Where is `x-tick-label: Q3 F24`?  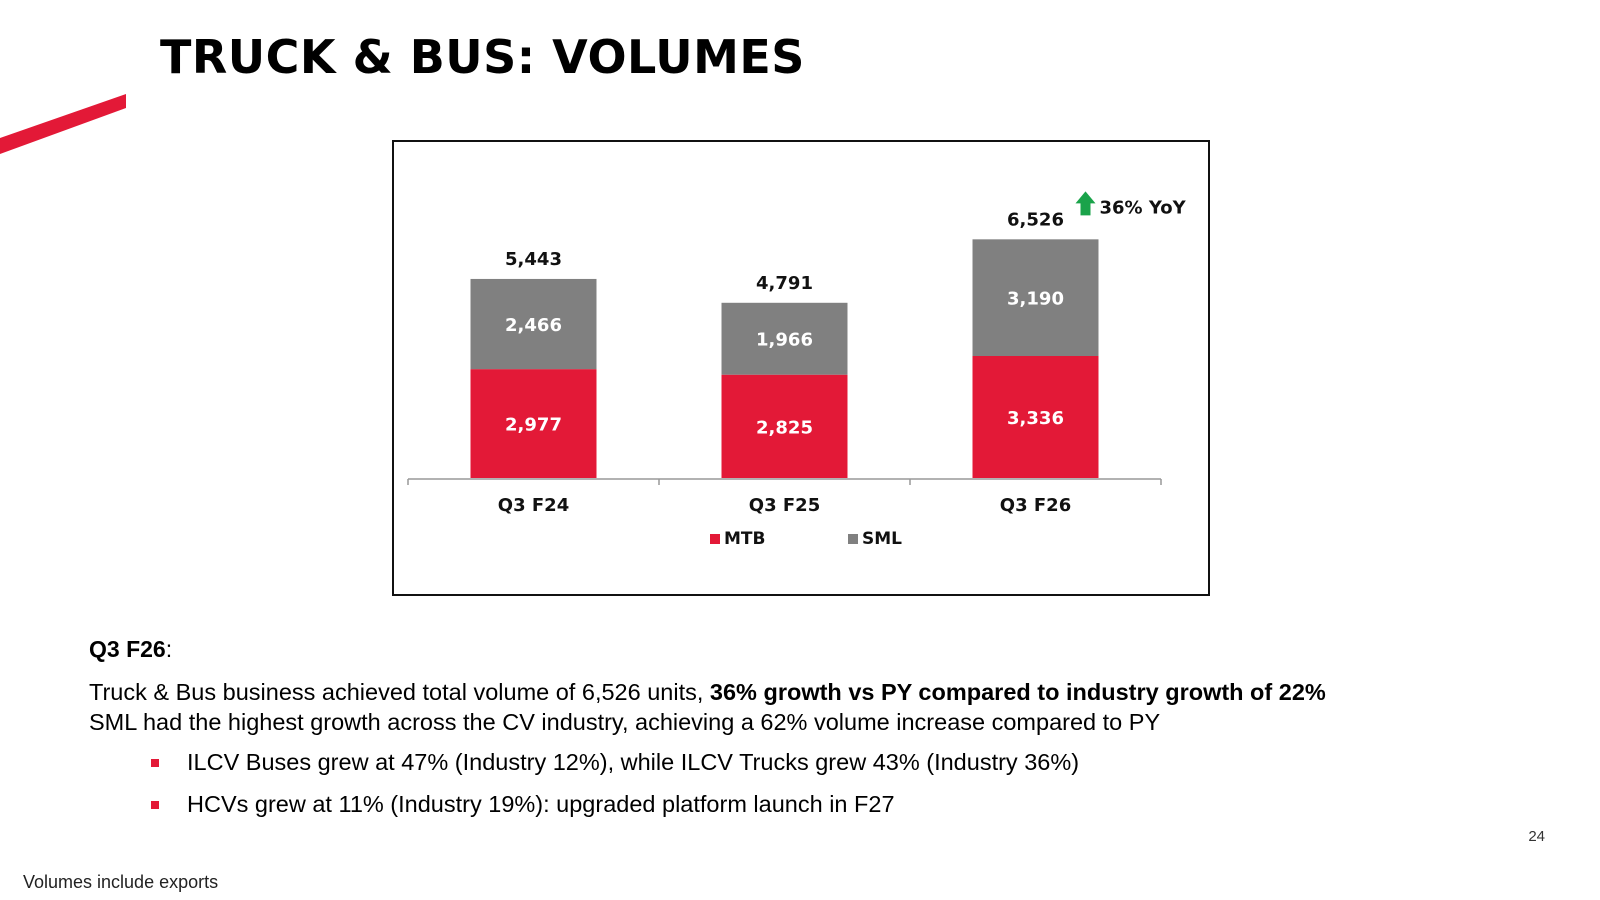
x-tick-label: Q3 F24 is located at coordinates (533, 505).